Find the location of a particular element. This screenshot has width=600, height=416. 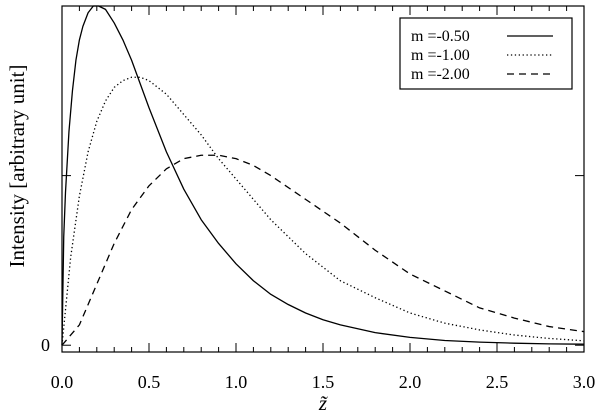

legend: m =-0.50 m =-1.00 m =-2.00 is located at coordinates (486, 53).